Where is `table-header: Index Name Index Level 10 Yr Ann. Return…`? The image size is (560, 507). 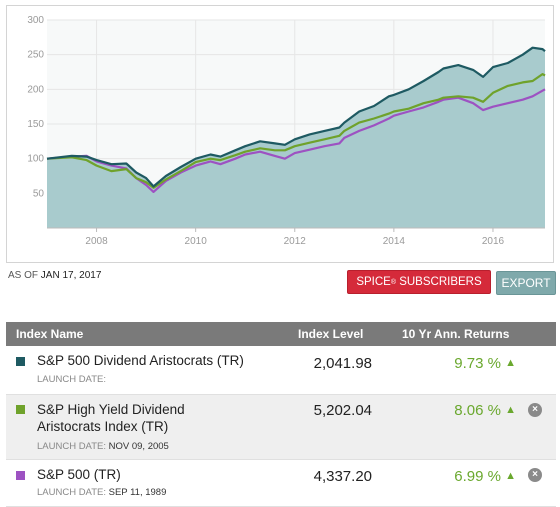
table-header: Index Name Index Level 10 Yr Ann. Return… is located at coordinates (281, 334).